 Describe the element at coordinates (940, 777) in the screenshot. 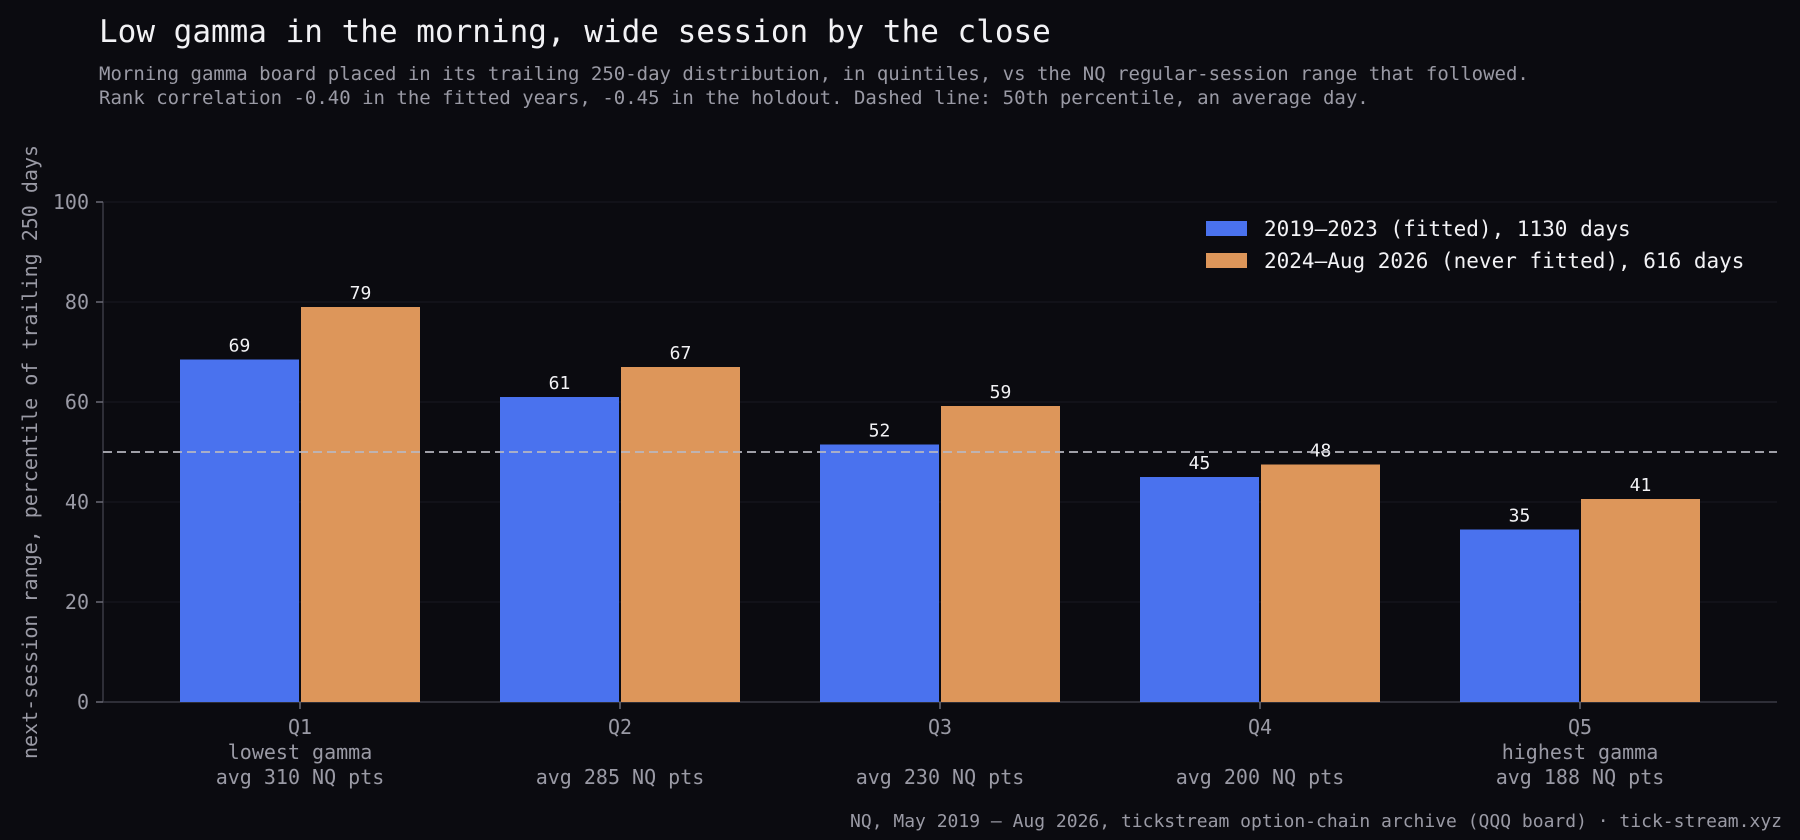

I see `x-category-sublabel: avg 230 NQ pts` at that location.